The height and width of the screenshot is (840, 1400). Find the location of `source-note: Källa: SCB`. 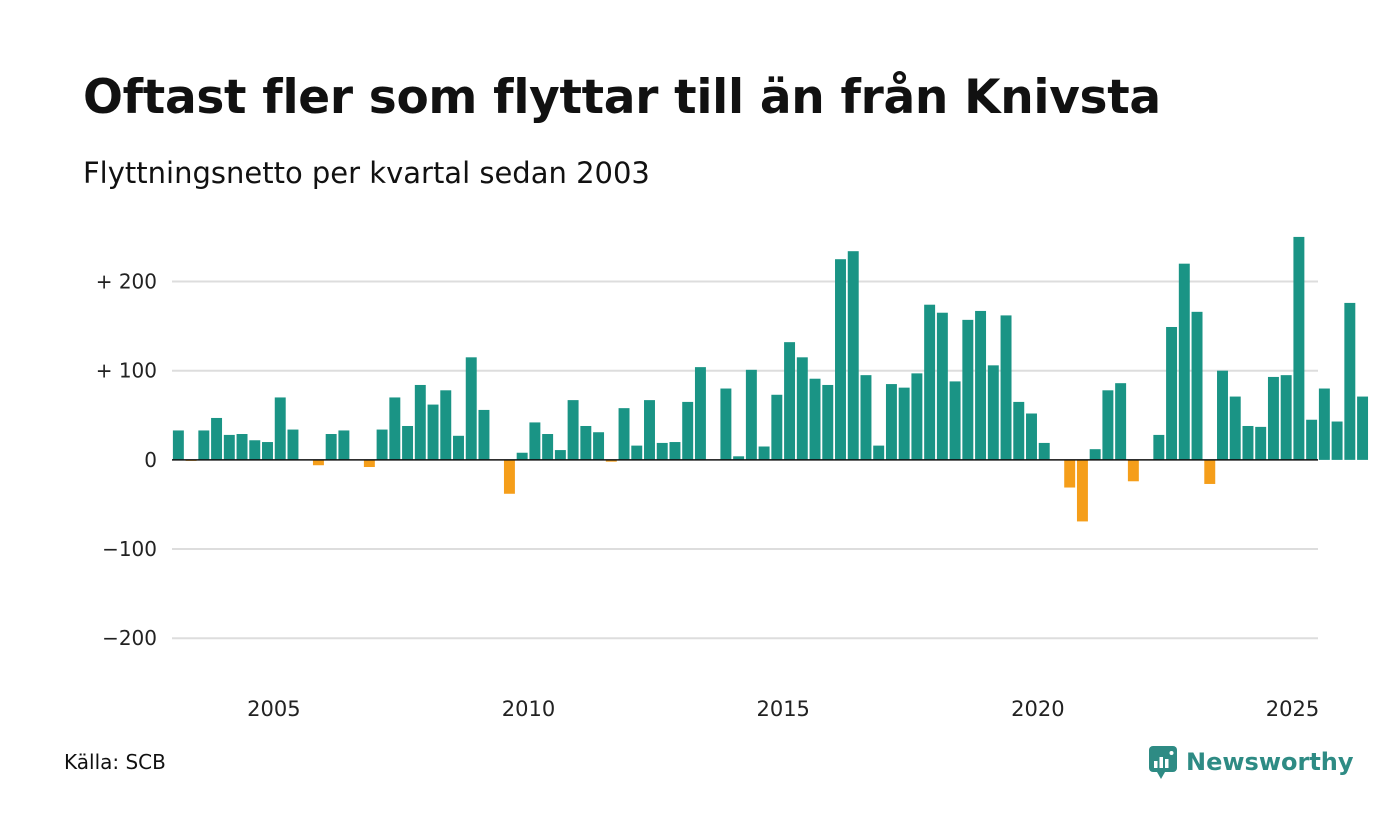

source-note: Källa: SCB is located at coordinates (115, 762).